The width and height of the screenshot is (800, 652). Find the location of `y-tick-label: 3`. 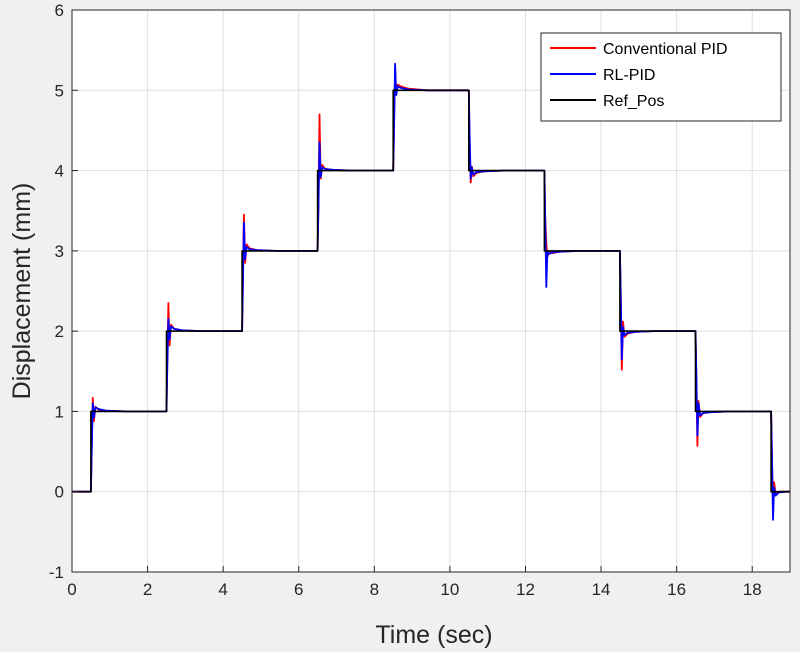

y-tick-label: 3 is located at coordinates (59, 251).